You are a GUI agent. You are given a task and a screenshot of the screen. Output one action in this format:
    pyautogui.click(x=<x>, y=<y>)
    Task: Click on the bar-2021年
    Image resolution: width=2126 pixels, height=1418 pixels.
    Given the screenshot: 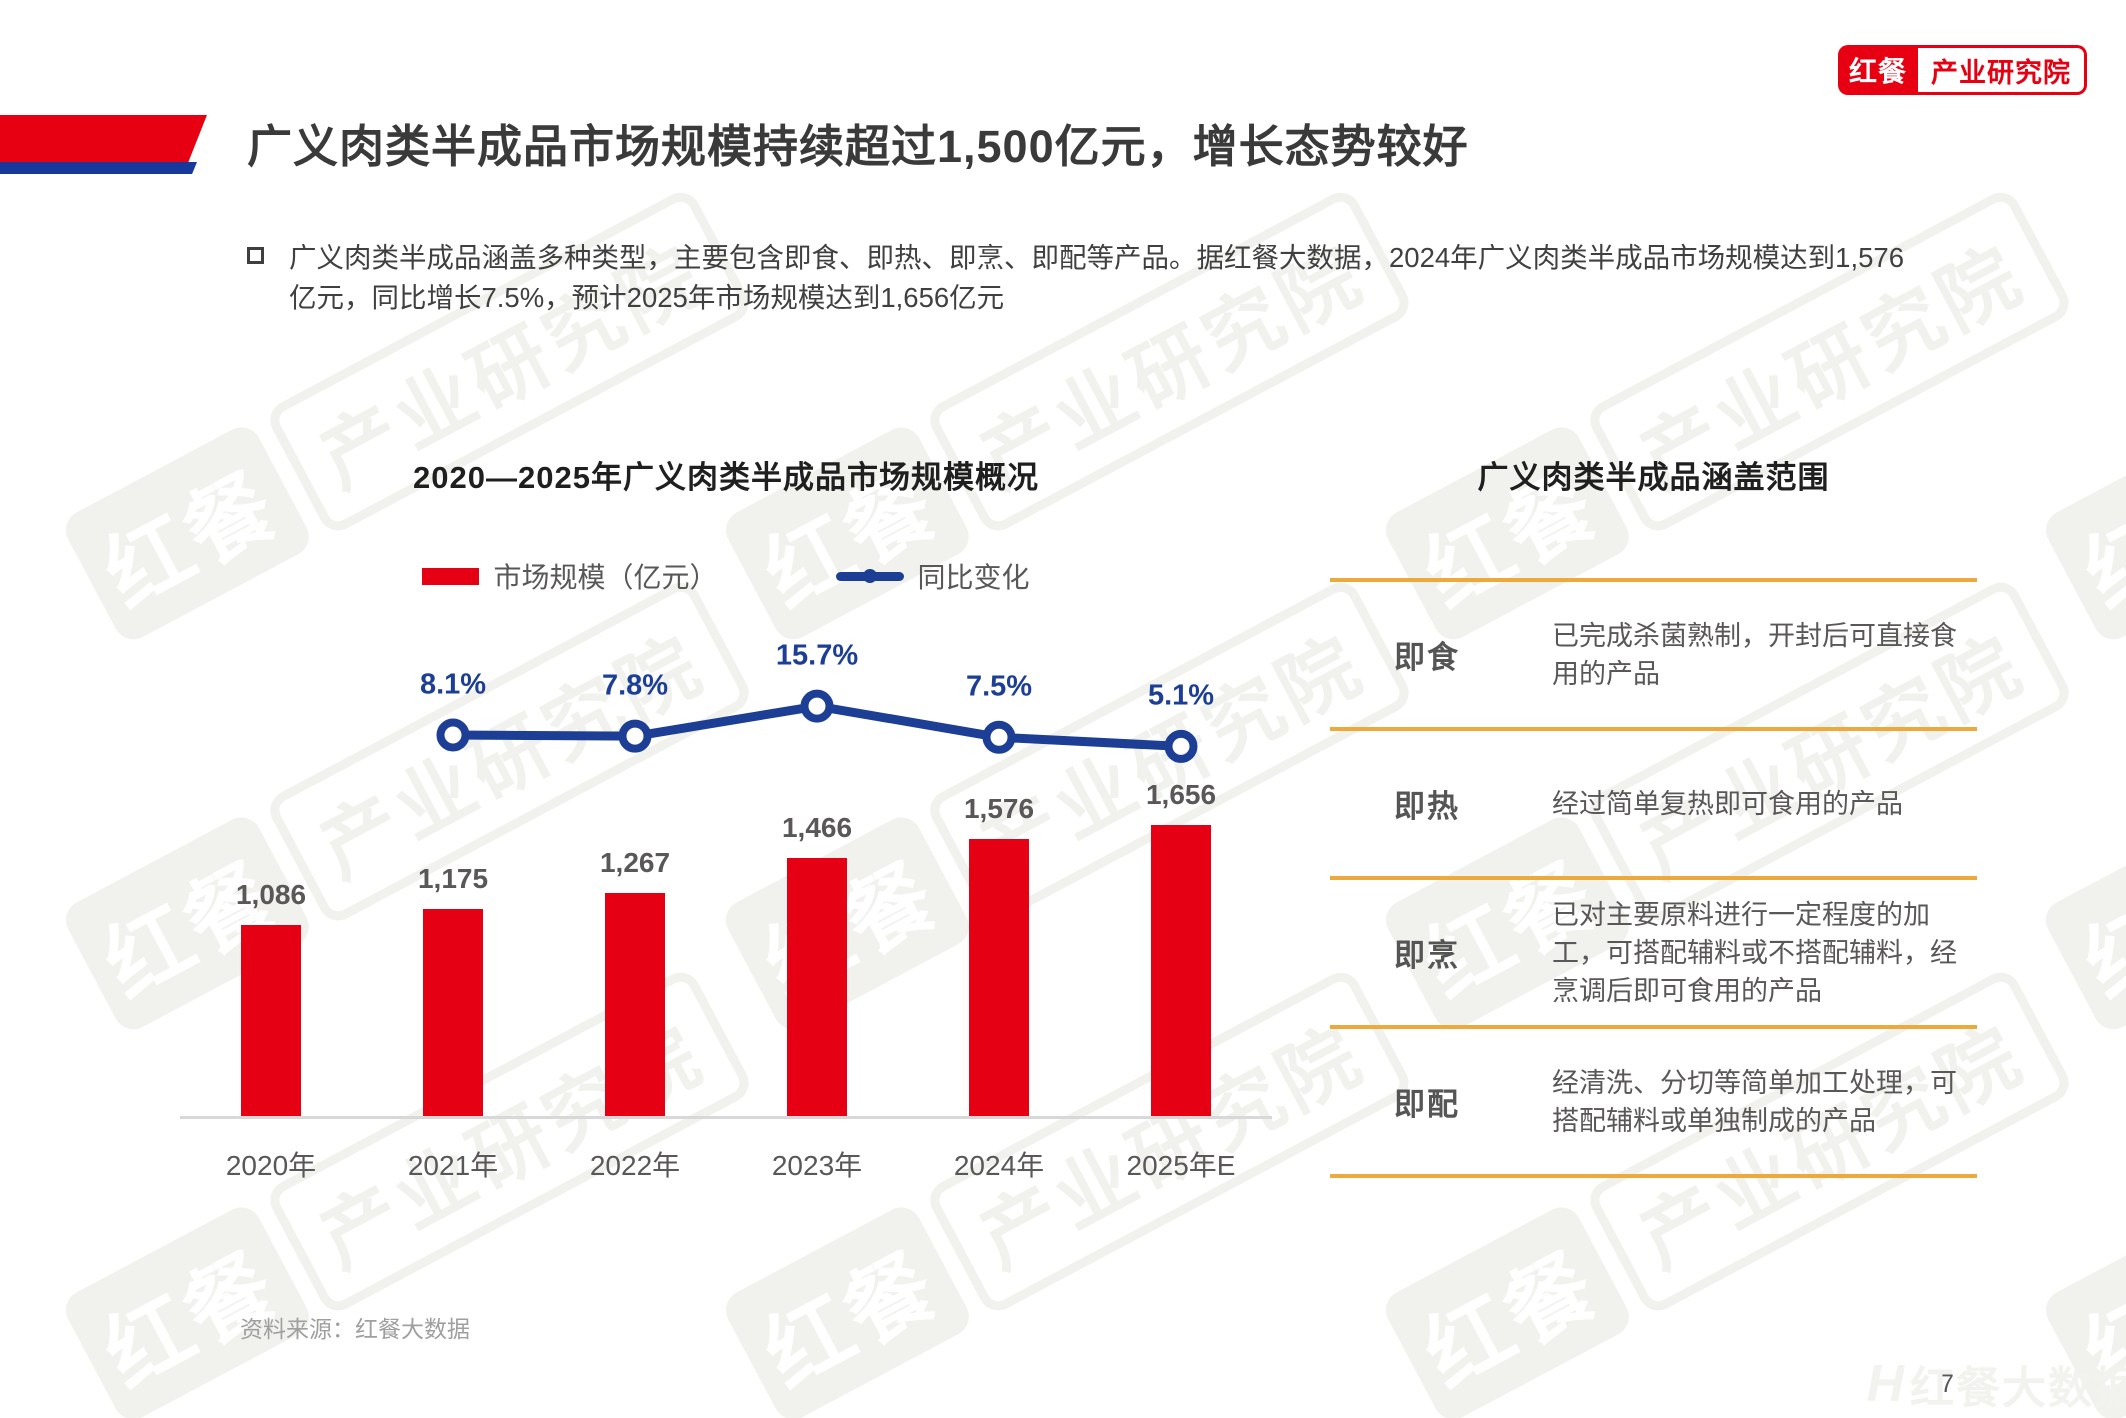 What is the action you would take?
    pyautogui.click(x=453, y=1012)
    